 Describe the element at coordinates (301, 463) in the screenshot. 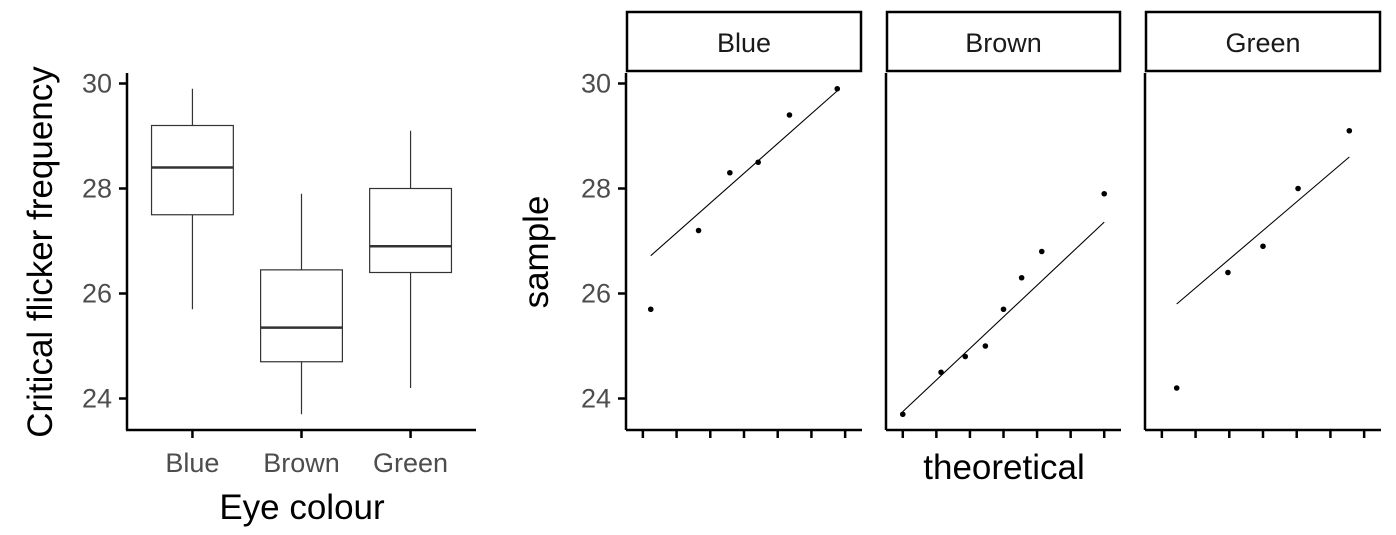

I see `boxplot-x-tick-label: Brown` at that location.